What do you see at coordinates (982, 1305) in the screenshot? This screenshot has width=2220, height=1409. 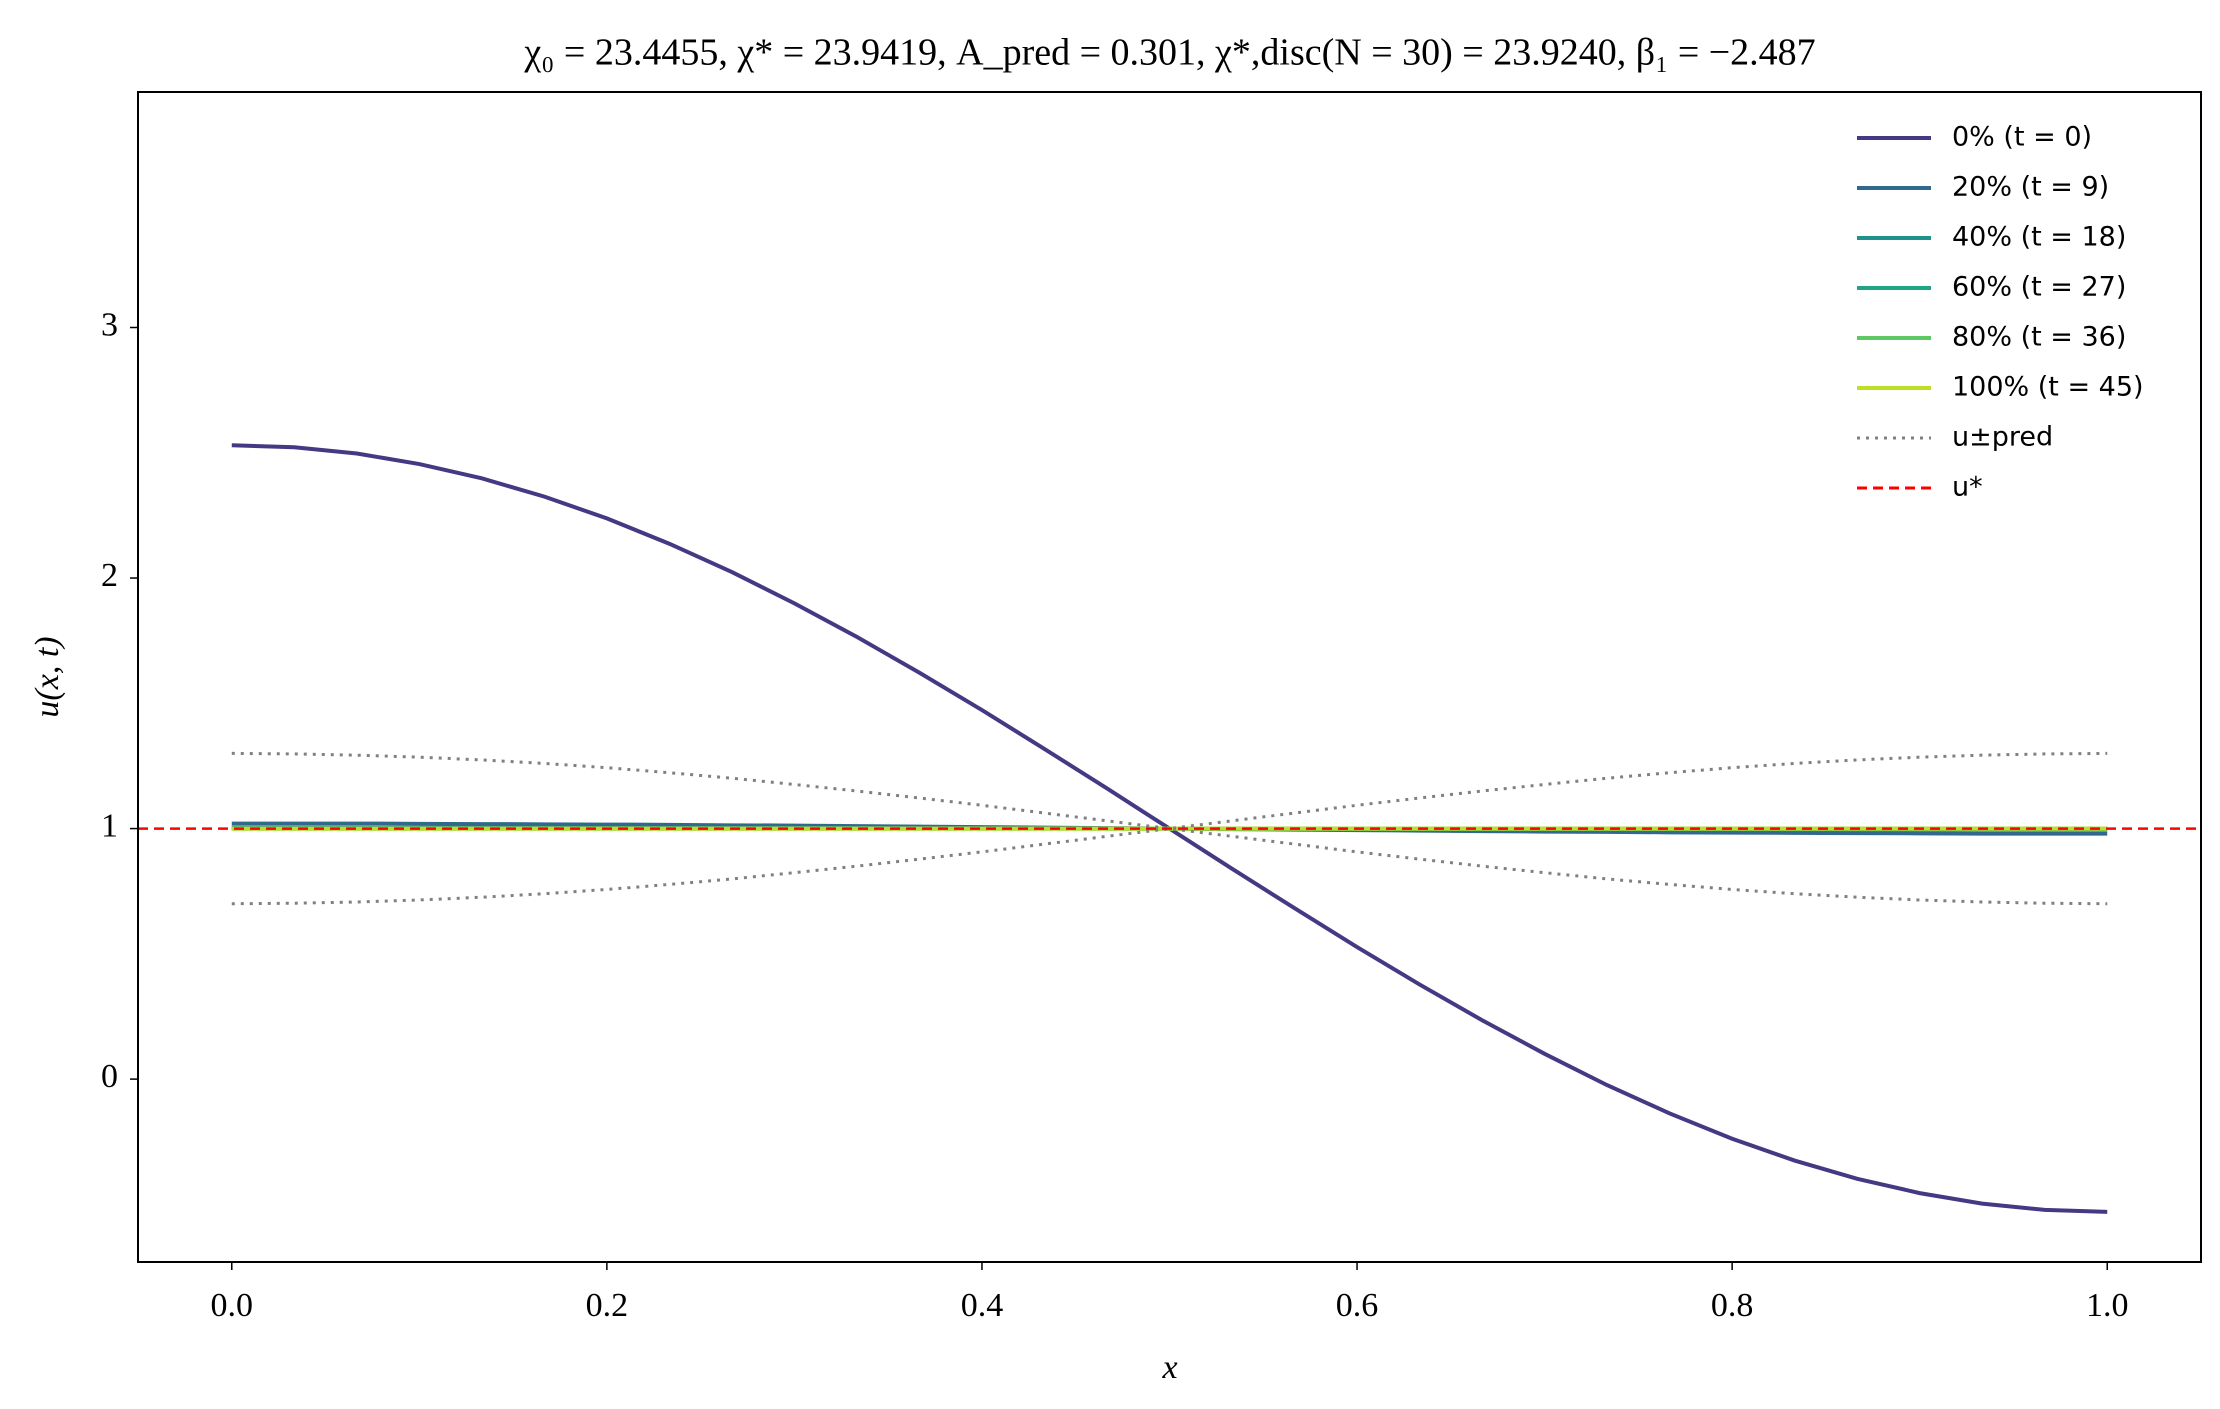 I see `x-tick-label: 0.4` at bounding box center [982, 1305].